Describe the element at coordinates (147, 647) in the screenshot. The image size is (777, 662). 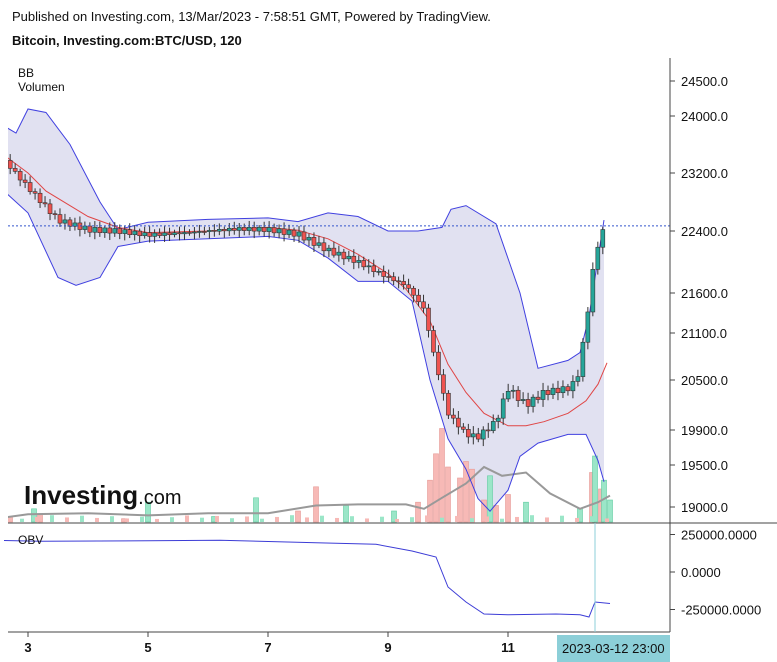
I see `time-tick-label-1: 5` at that location.